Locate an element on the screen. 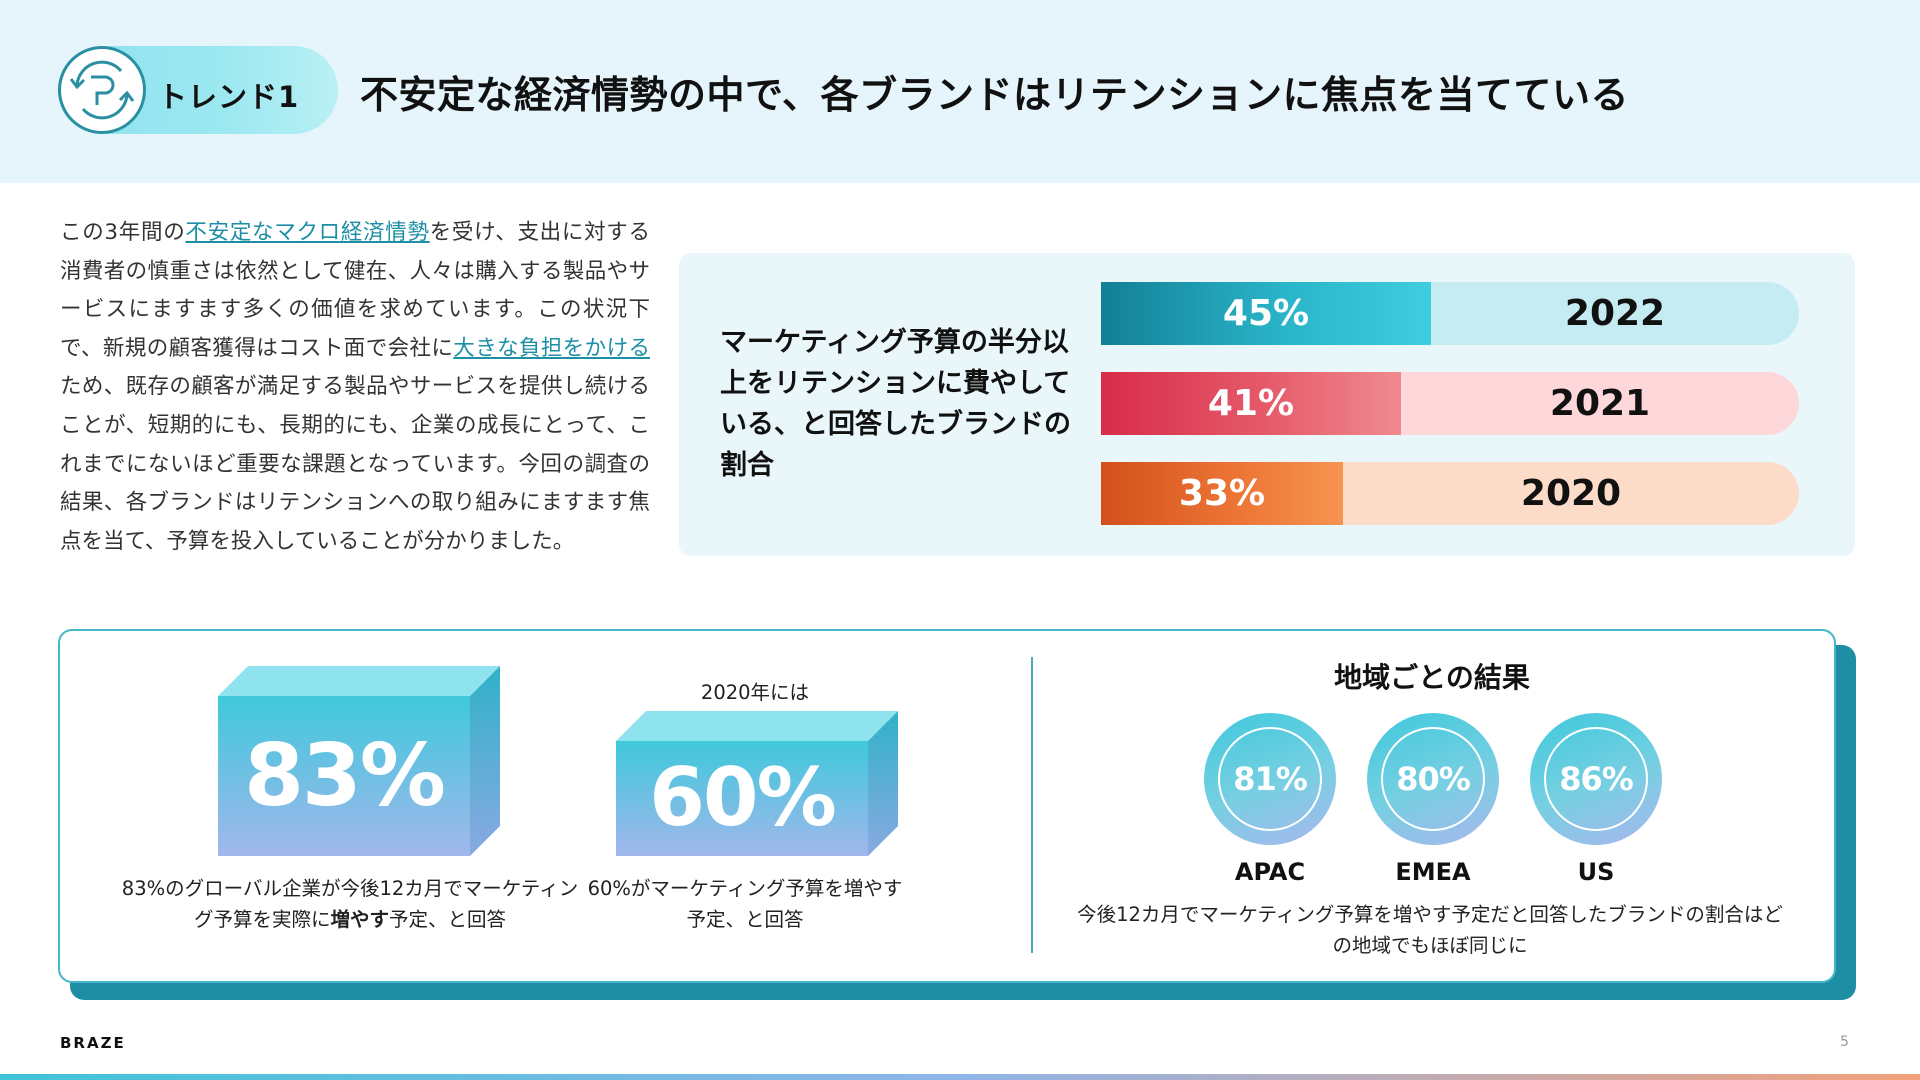  bar-value-label: 33% is located at coordinates (1222, 493).